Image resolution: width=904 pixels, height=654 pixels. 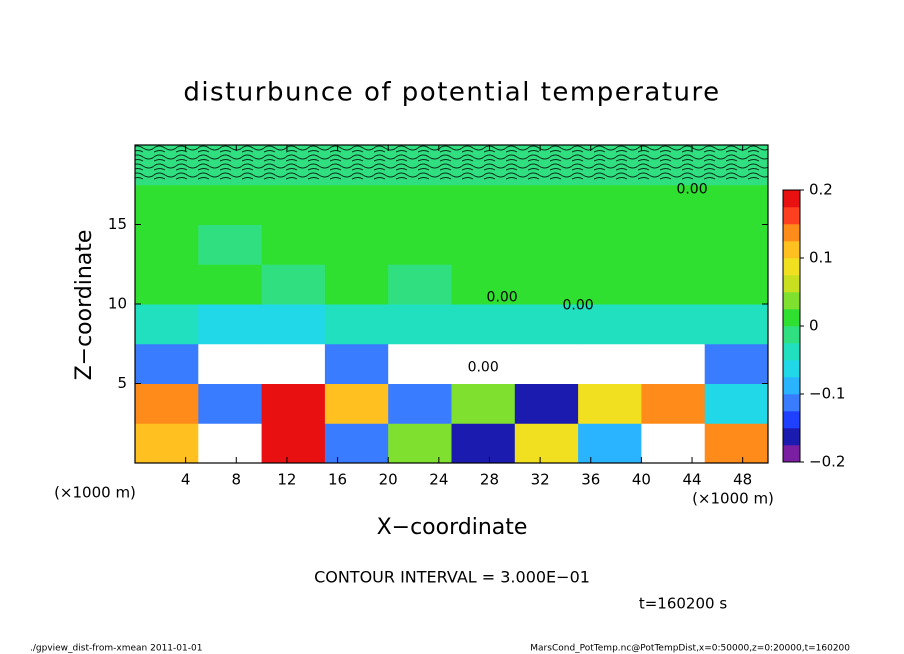 I want to click on x-tick-label: 40, so click(x=641, y=480).